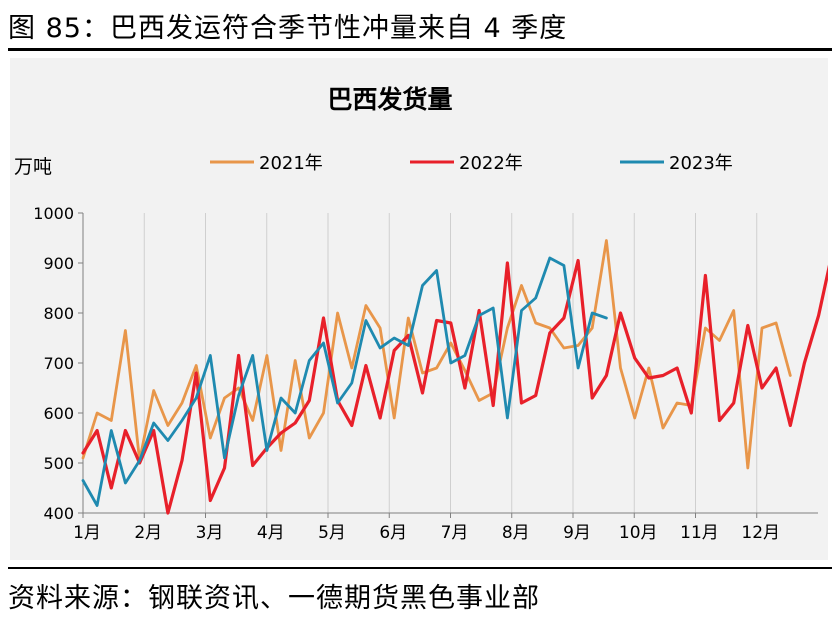 The image size is (835, 620). I want to click on x-tick-label: 8月, so click(516, 533).